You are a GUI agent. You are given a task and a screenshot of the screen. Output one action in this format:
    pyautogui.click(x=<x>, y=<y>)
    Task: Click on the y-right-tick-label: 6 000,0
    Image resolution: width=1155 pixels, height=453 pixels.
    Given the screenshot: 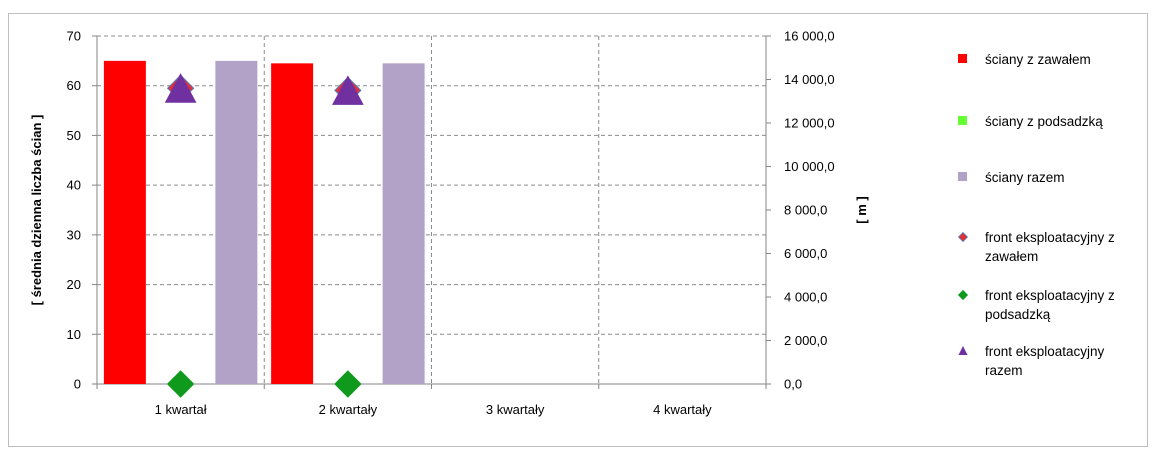 What is the action you would take?
    pyautogui.click(x=805, y=253)
    